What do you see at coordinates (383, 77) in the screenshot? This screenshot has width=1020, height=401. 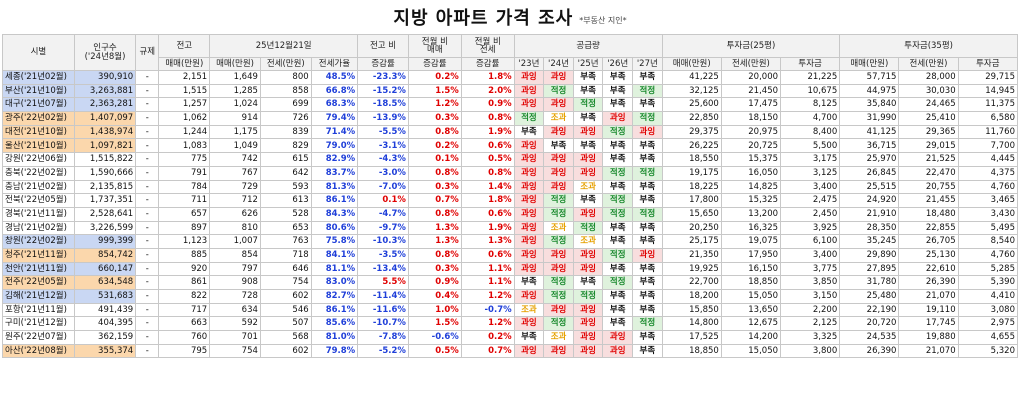 I see `vs-high-cell: -23.3%` at bounding box center [383, 77].